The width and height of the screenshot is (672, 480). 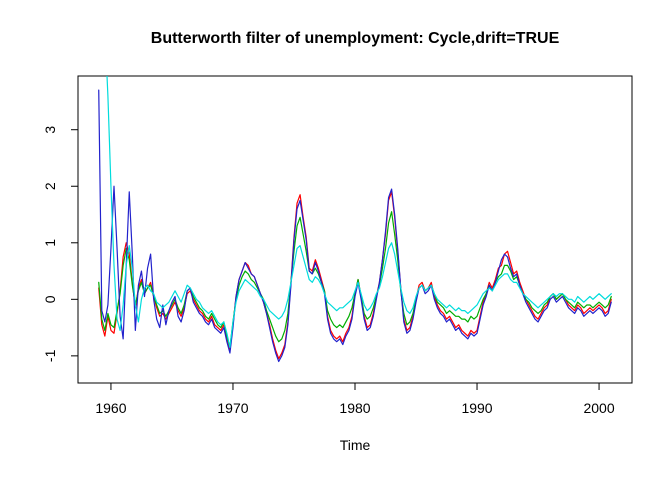 I want to click on y-tick-label: 3, so click(x=50, y=130).